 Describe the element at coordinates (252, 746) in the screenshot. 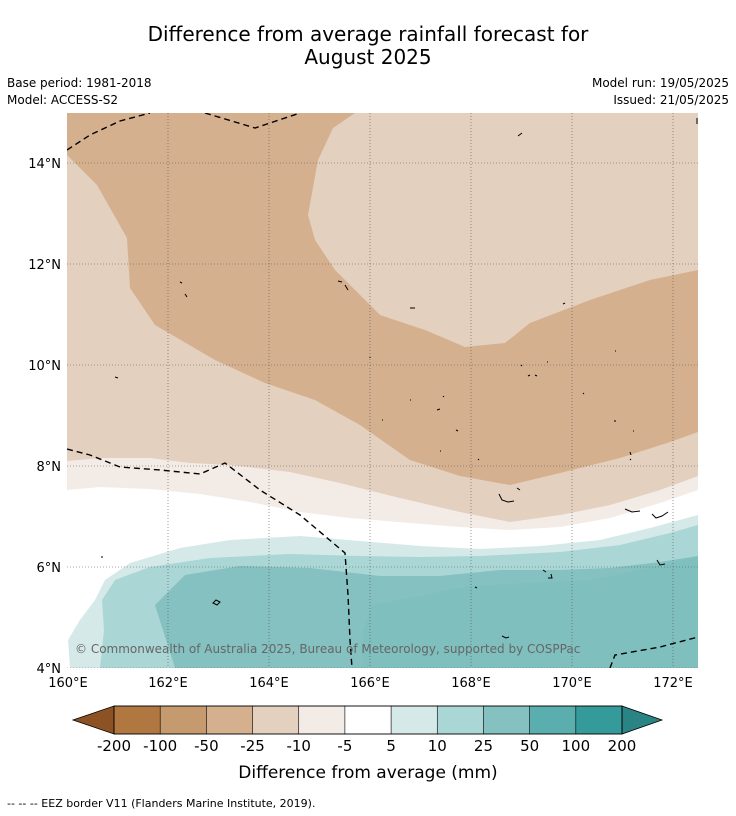

I see `colorbar-tick-label: -25` at that location.